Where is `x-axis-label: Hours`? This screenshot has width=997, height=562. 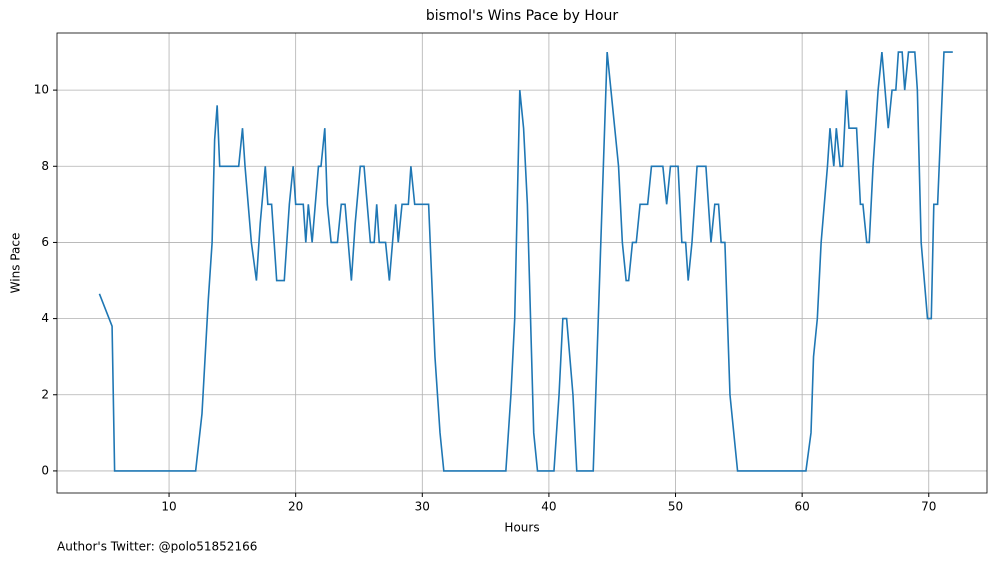
x-axis-label: Hours is located at coordinates (521, 528).